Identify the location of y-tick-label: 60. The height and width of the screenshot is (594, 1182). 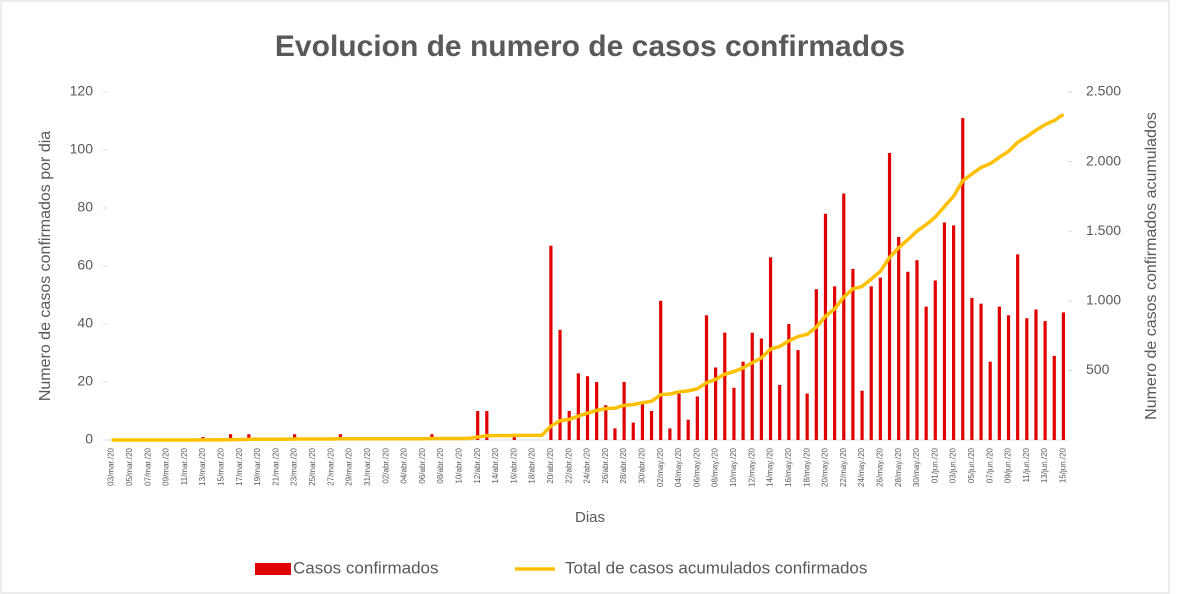
(85, 265).